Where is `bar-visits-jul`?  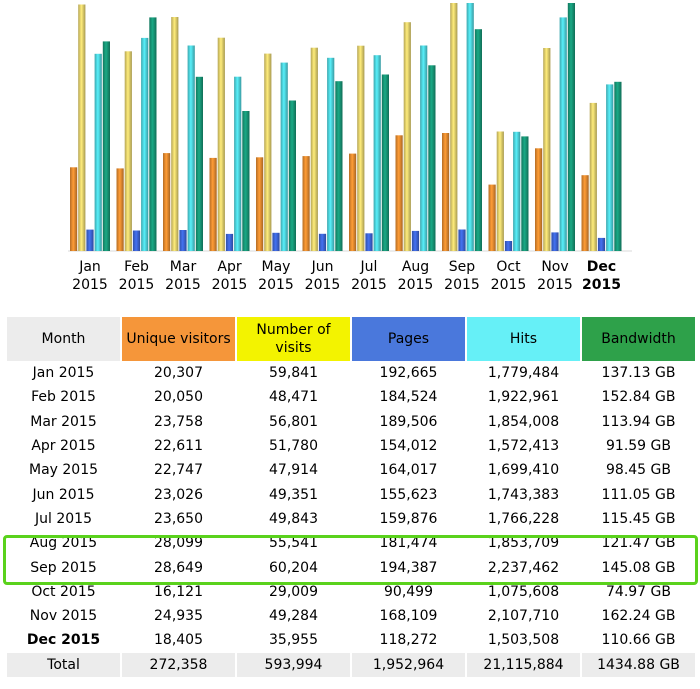
bar-visits-jul is located at coordinates (361, 148).